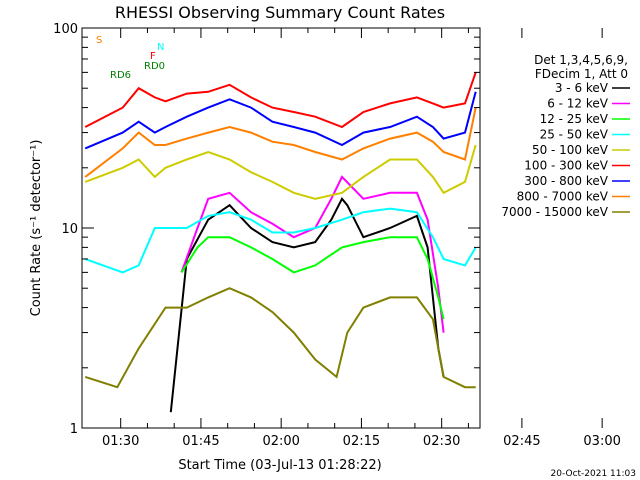  I want to click on series-line-50-100-kev, so click(280, 172).